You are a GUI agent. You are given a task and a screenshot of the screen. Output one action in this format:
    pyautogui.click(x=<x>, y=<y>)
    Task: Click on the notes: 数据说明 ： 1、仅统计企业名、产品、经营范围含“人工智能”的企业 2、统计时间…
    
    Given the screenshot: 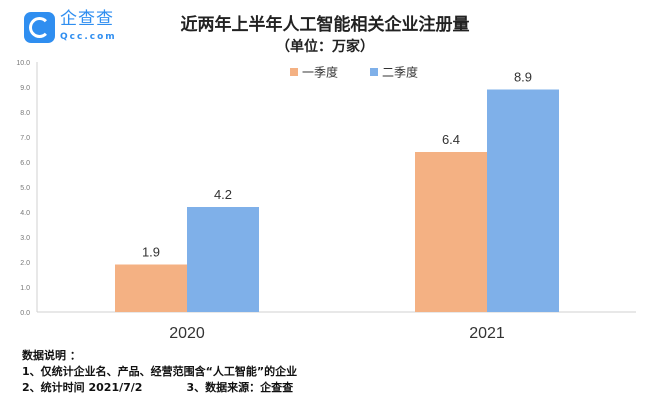 What is the action you would take?
    pyautogui.click(x=159, y=372)
    